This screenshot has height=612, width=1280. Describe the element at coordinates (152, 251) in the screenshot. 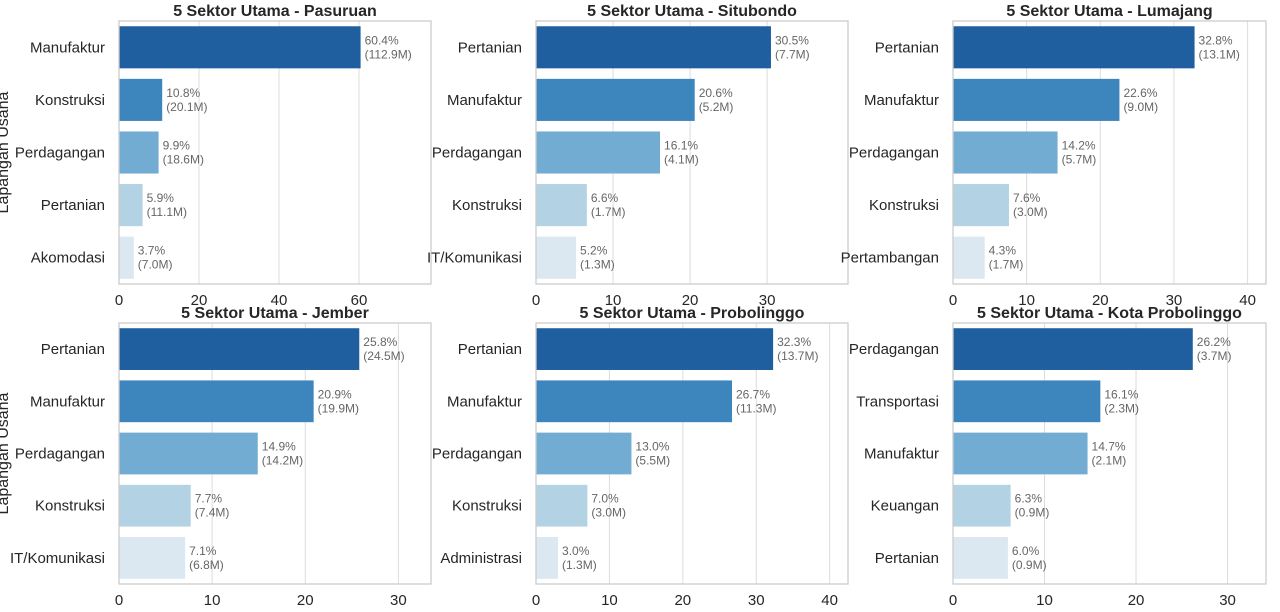

I see `bar-label-pct: 3.7%` at that location.